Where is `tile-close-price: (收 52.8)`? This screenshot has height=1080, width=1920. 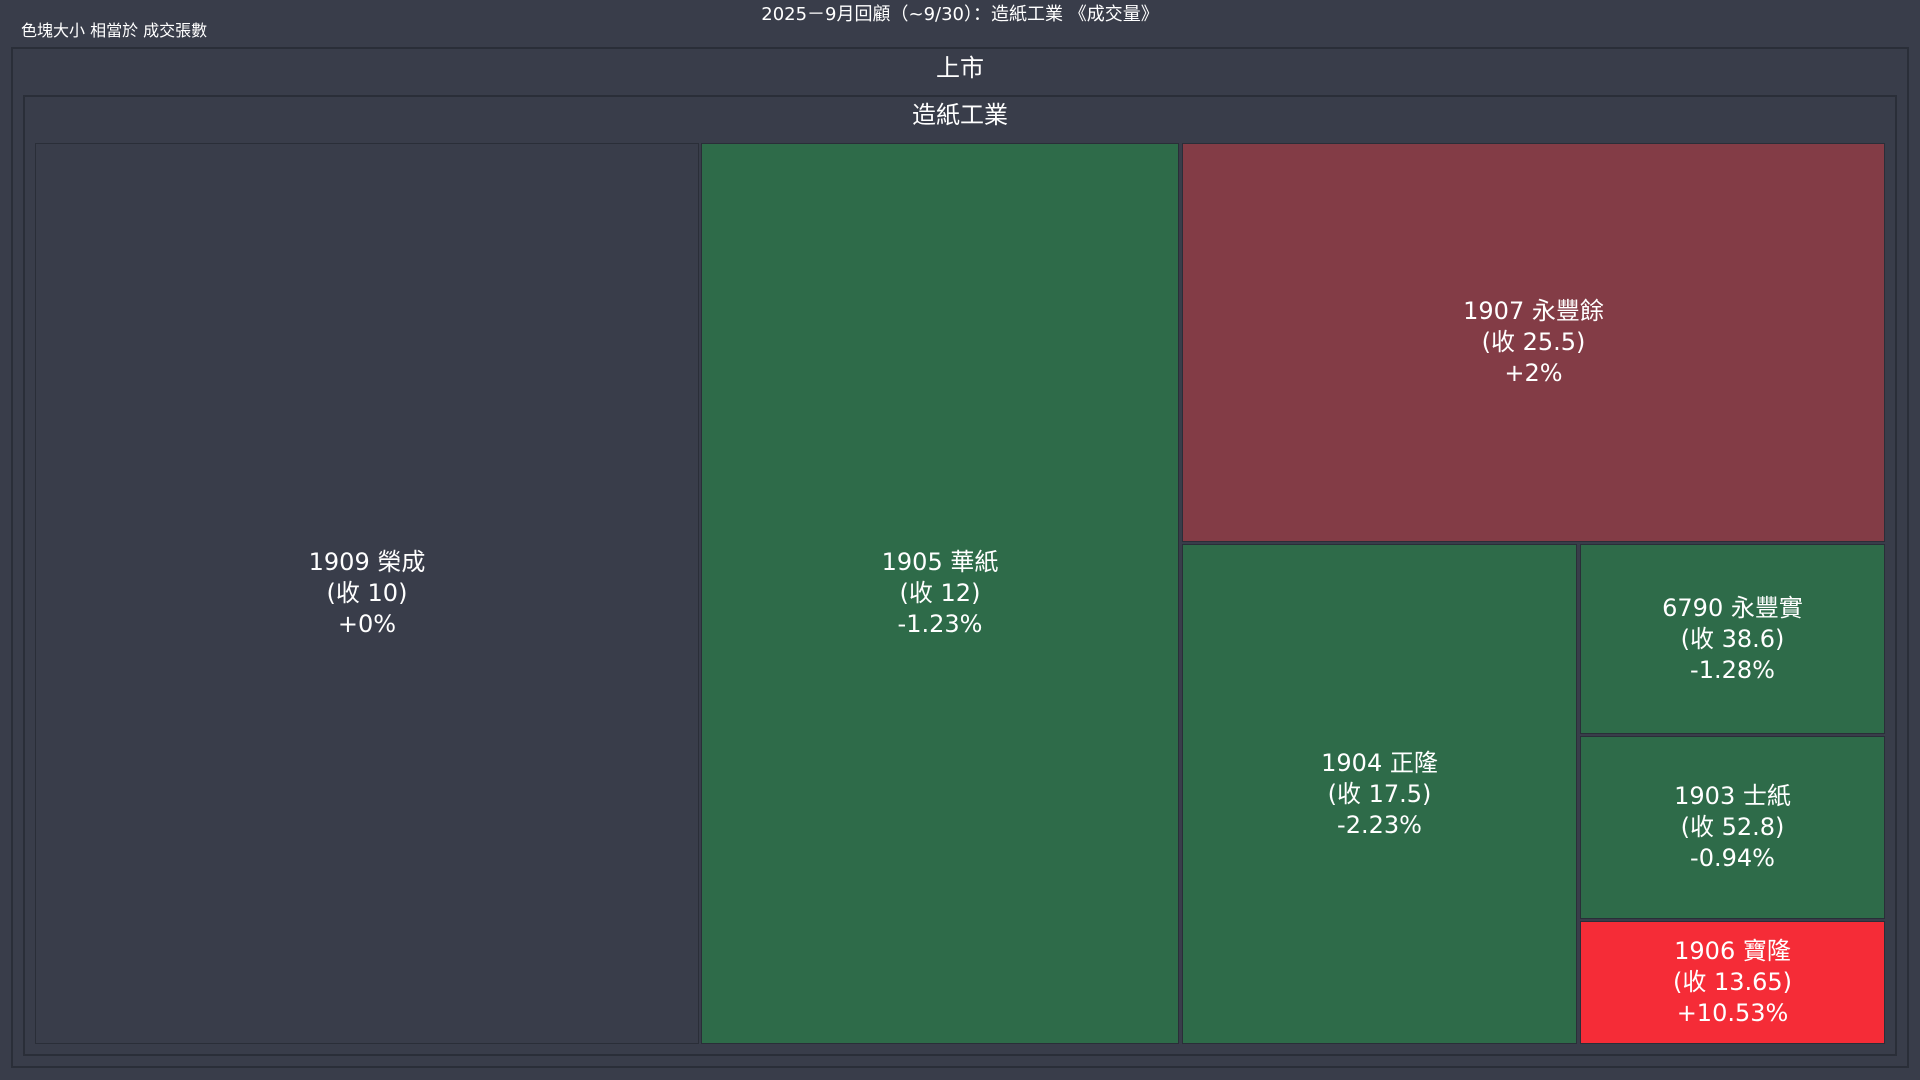
tile-close-price: (收 52.8) is located at coordinates (1732, 827).